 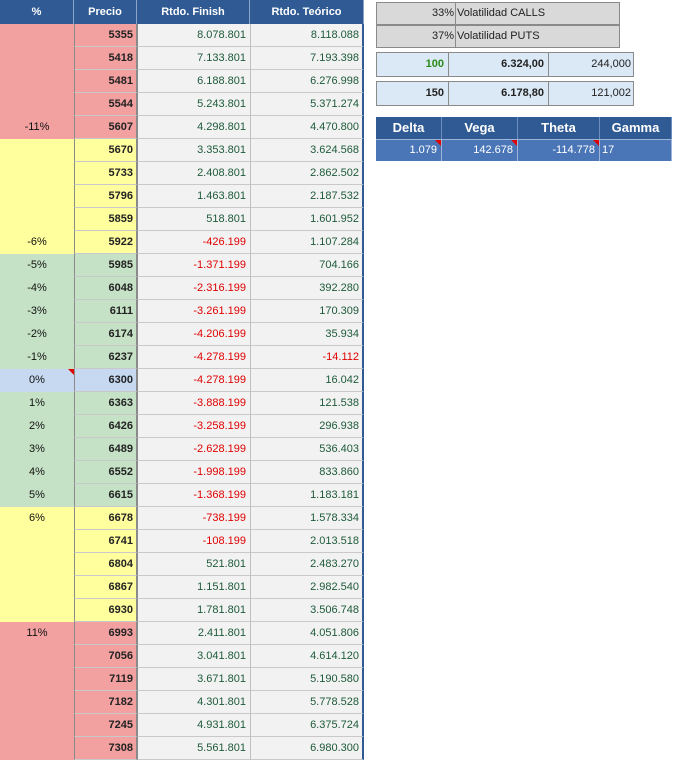 I want to click on cell-precio: 6426, so click(x=105, y=426).